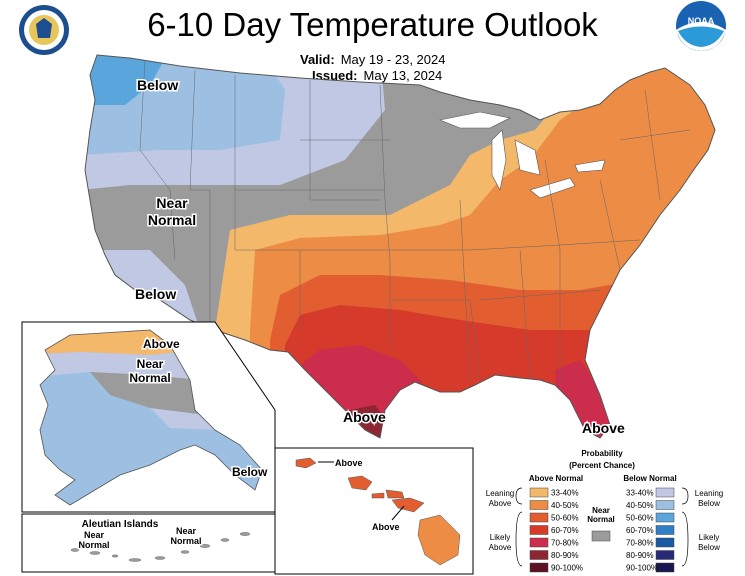 The image size is (745, 576). Describe the element at coordinates (161, 344) in the screenshot. I see `label-alaska-above: Above` at that location.